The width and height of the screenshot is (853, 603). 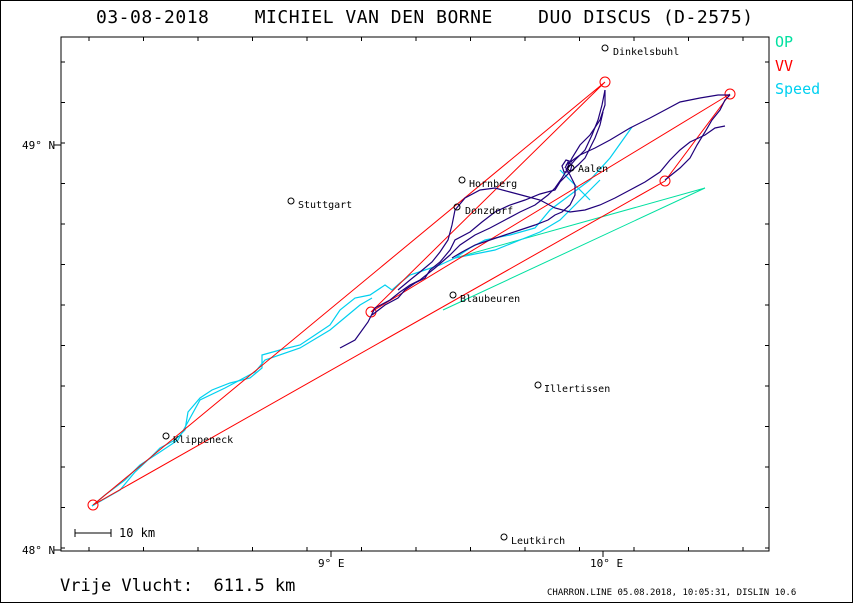 I want to click on marker-leutkirch, so click(x=504, y=537).